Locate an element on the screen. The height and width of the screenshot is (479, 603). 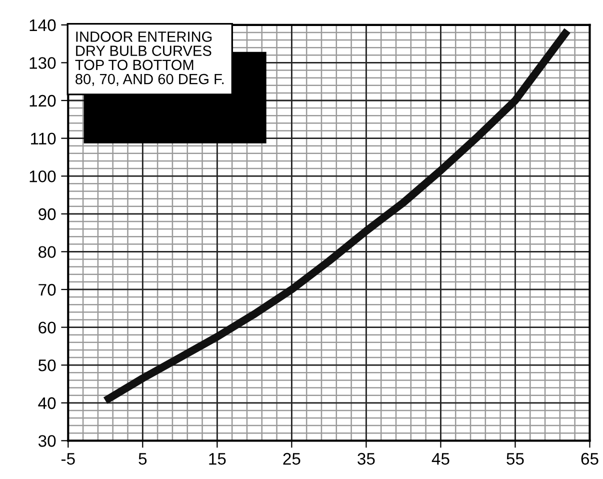
y-tick-label: 110 is located at coordinates (43, 138).